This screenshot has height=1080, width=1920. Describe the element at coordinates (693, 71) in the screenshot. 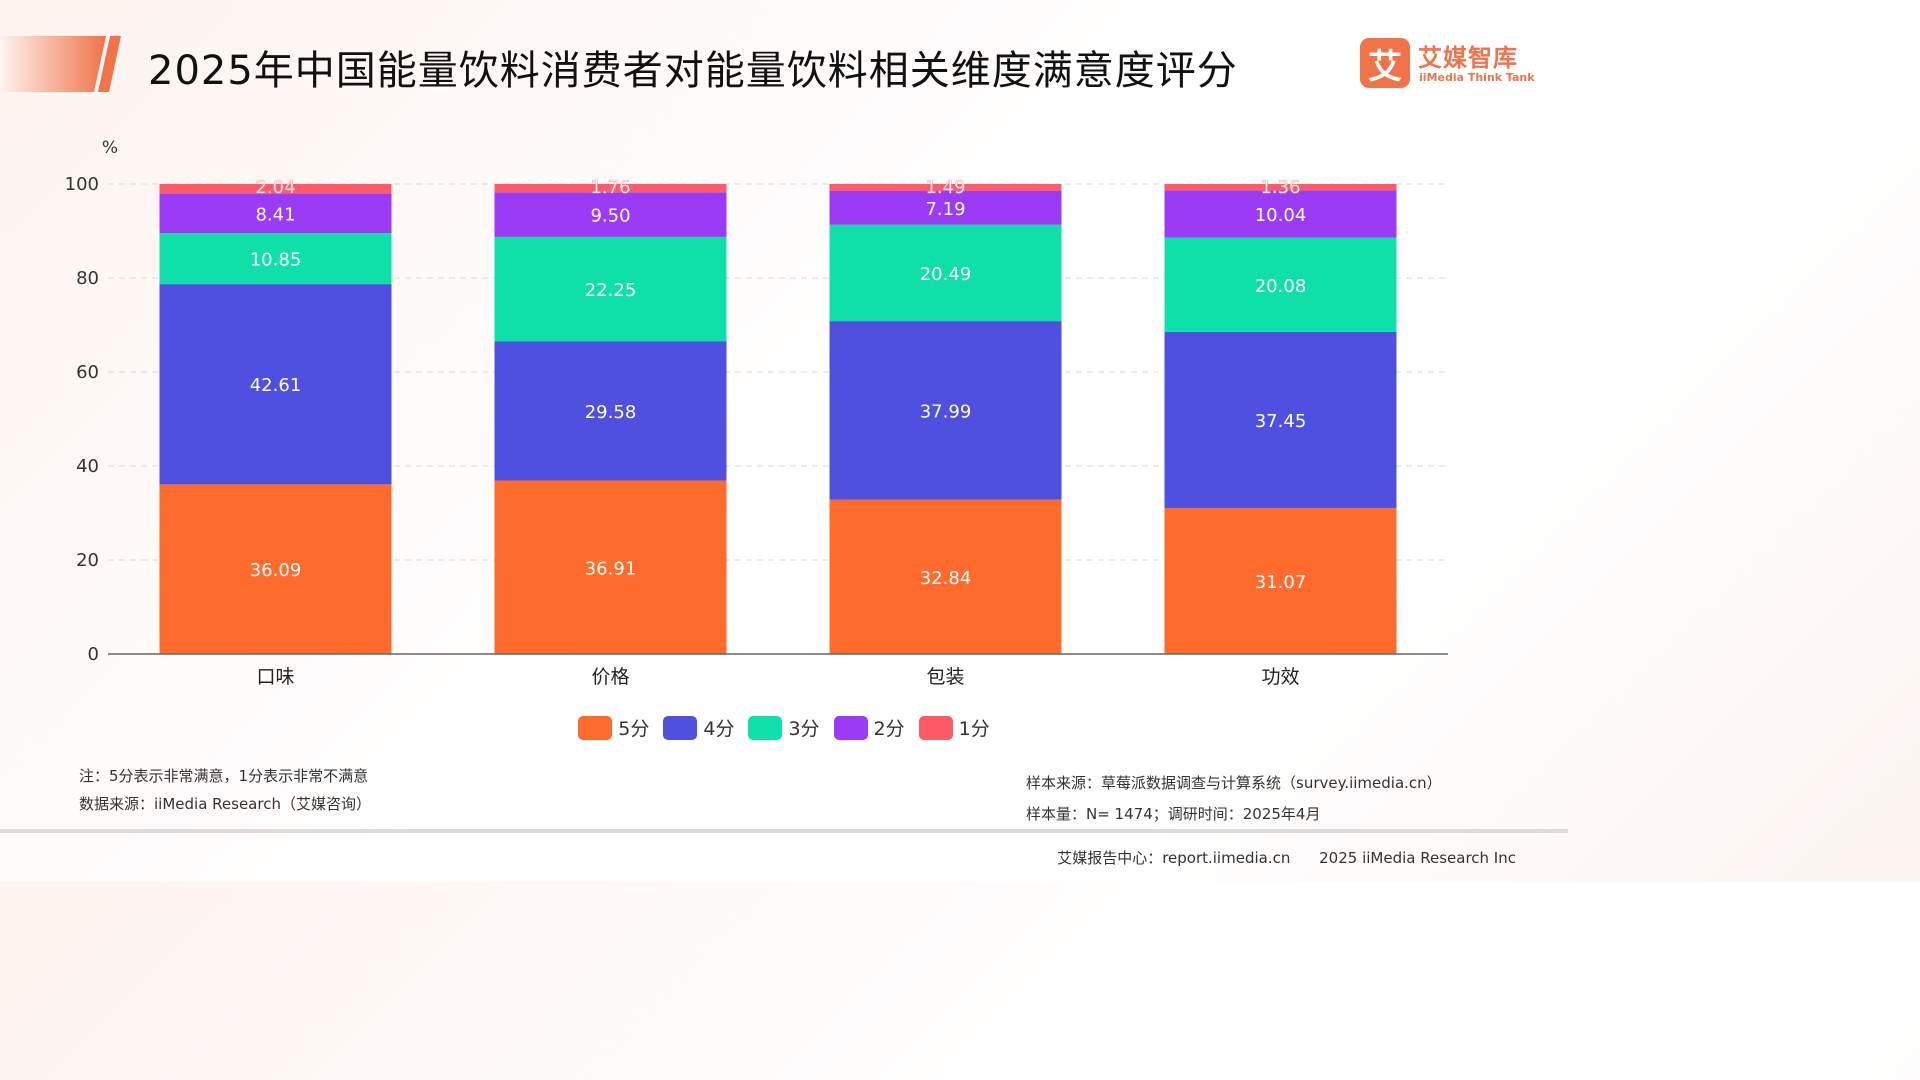

I see `page-title: 2025年中国能量饮料消费者对能量饮料相关维度满意度评分` at that location.